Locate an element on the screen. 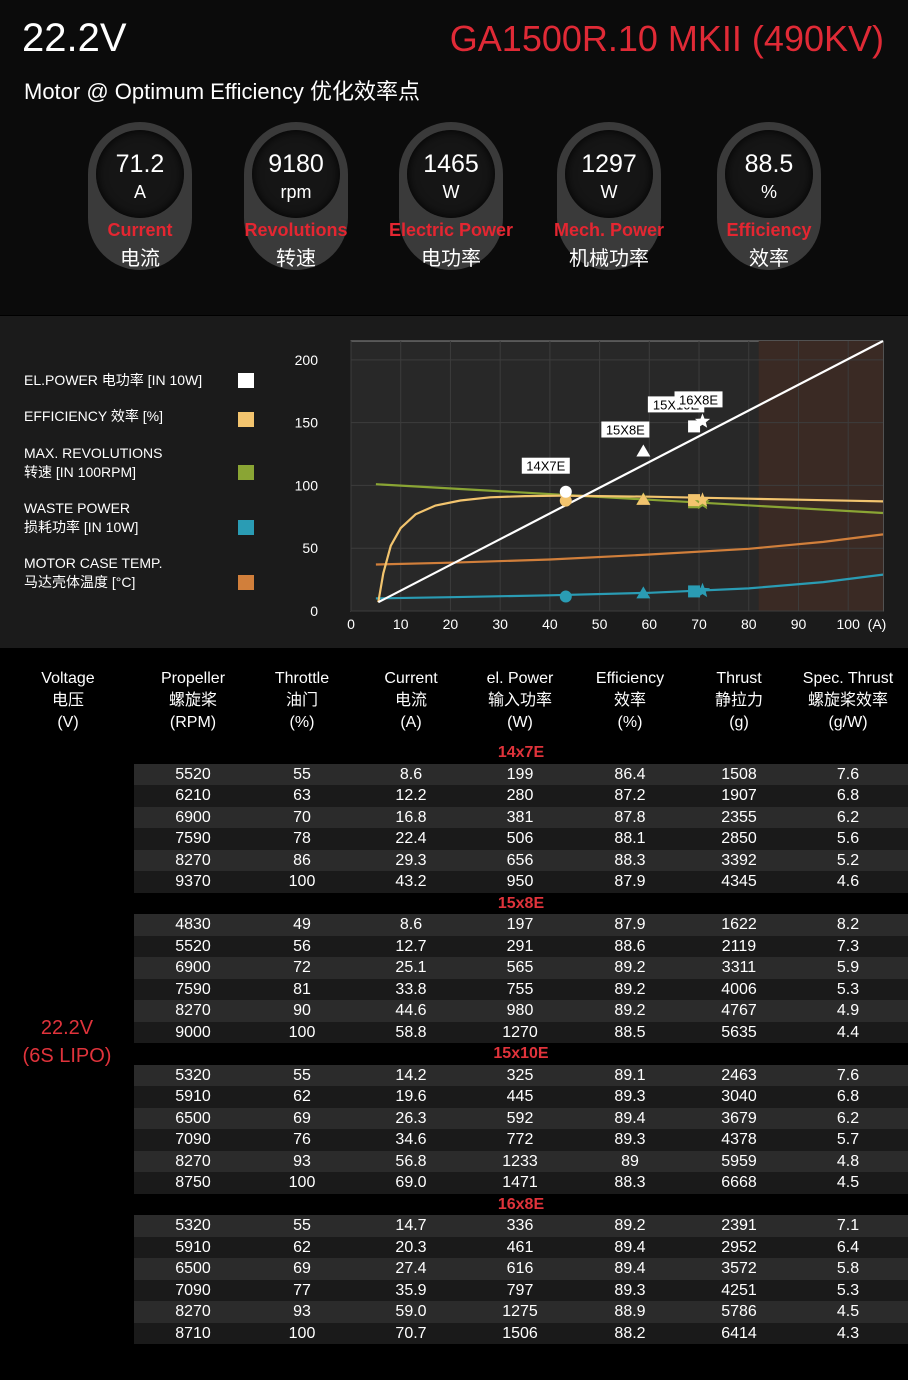  legend-revolutions: MAX. REVOLUTIONS 转速 [IN 100RPM] is located at coordinates (93, 463).